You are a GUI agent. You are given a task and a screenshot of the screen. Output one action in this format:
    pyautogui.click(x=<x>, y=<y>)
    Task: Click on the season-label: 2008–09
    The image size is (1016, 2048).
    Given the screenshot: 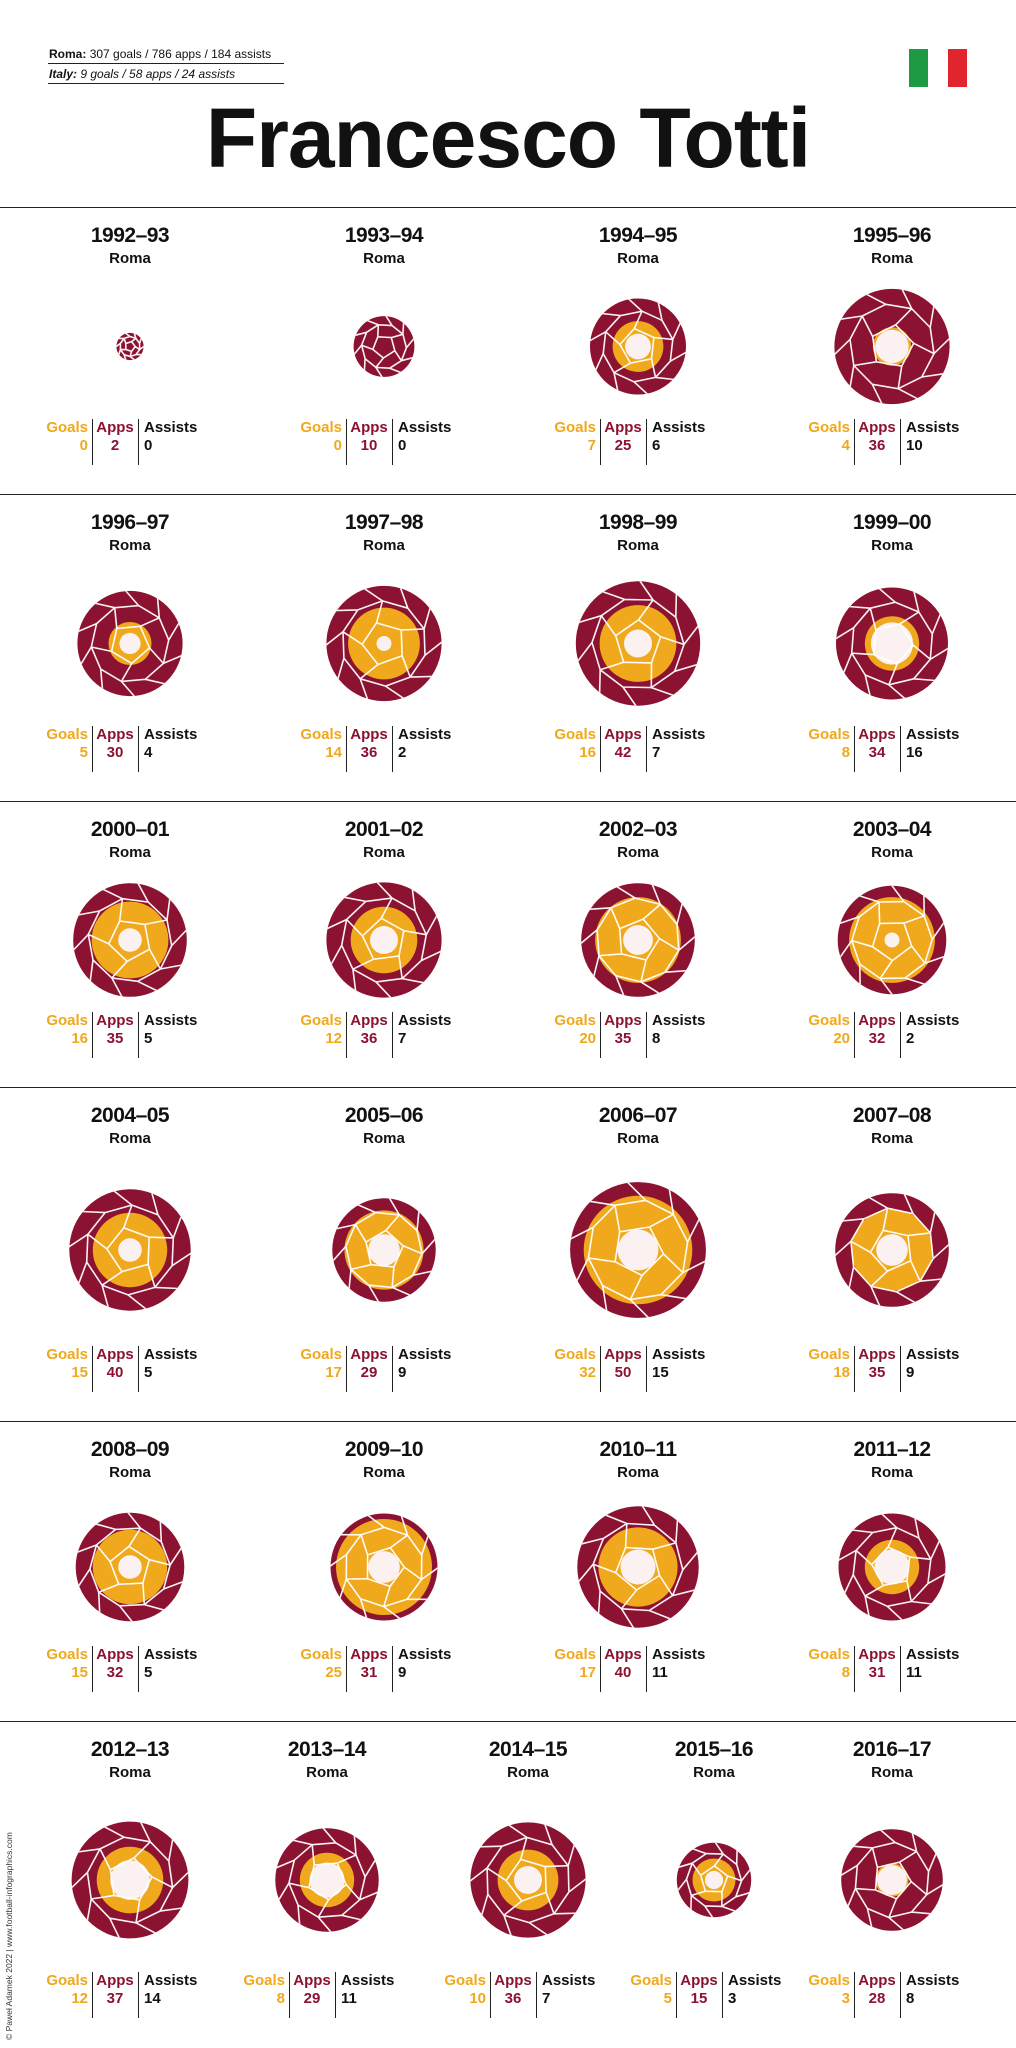 What is the action you would take?
    pyautogui.click(x=130, y=1449)
    